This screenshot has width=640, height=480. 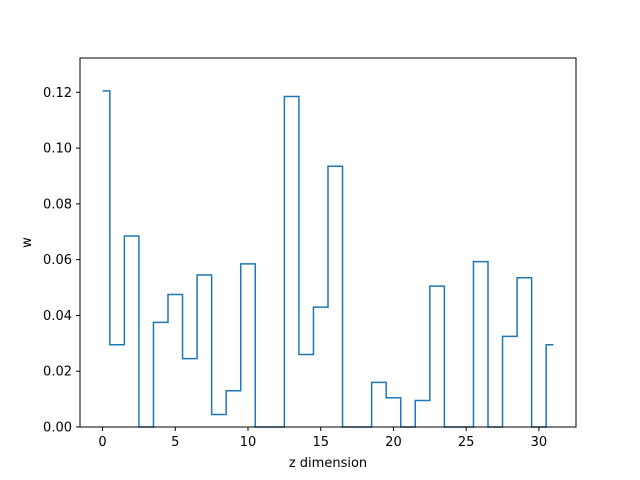 I want to click on x-tick-label: 25, so click(x=466, y=442).